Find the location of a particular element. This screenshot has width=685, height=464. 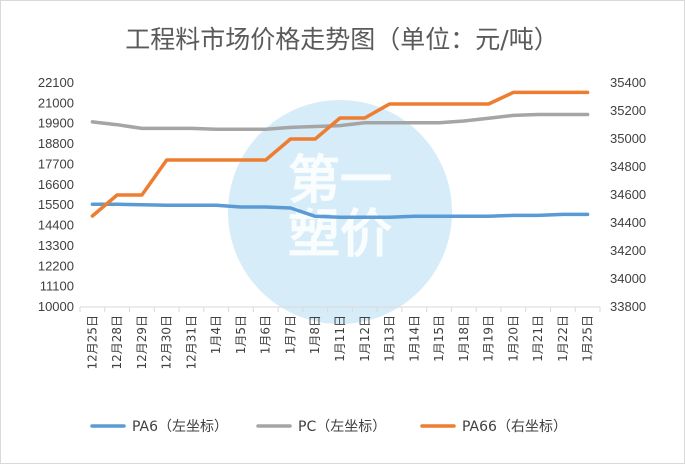

right-tick-label: 35200 is located at coordinates (628, 110).